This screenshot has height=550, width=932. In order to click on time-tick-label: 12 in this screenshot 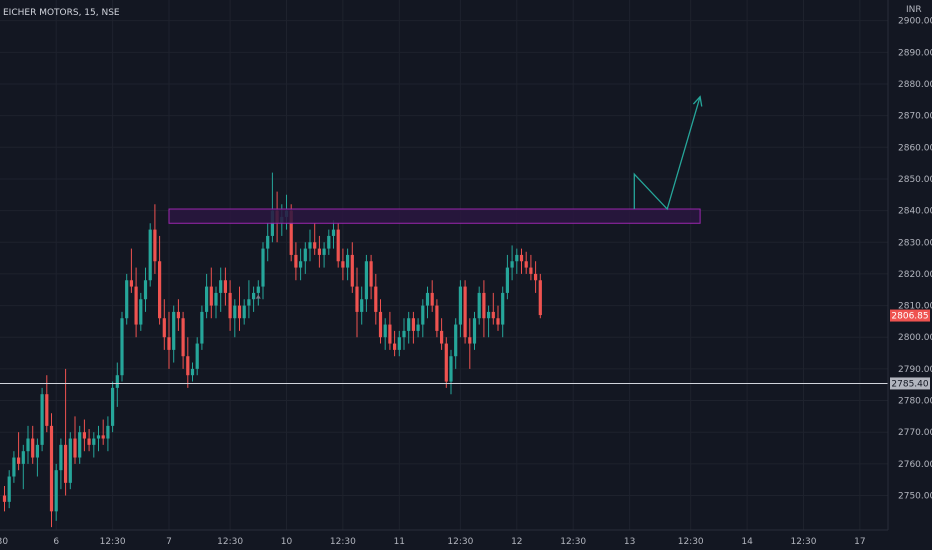, I will do `click(516, 542)`.